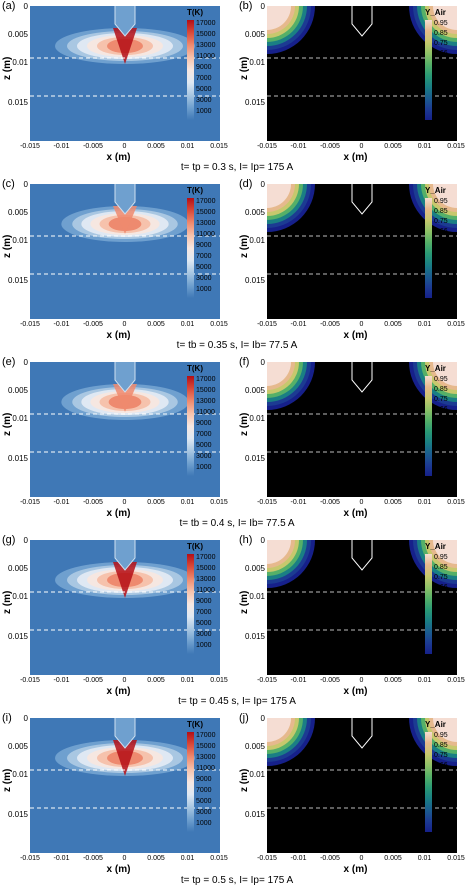 The height and width of the screenshot is (890, 474). What do you see at coordinates (441, 815) in the screenshot?
I see `legend-value: 0.15` at bounding box center [441, 815].